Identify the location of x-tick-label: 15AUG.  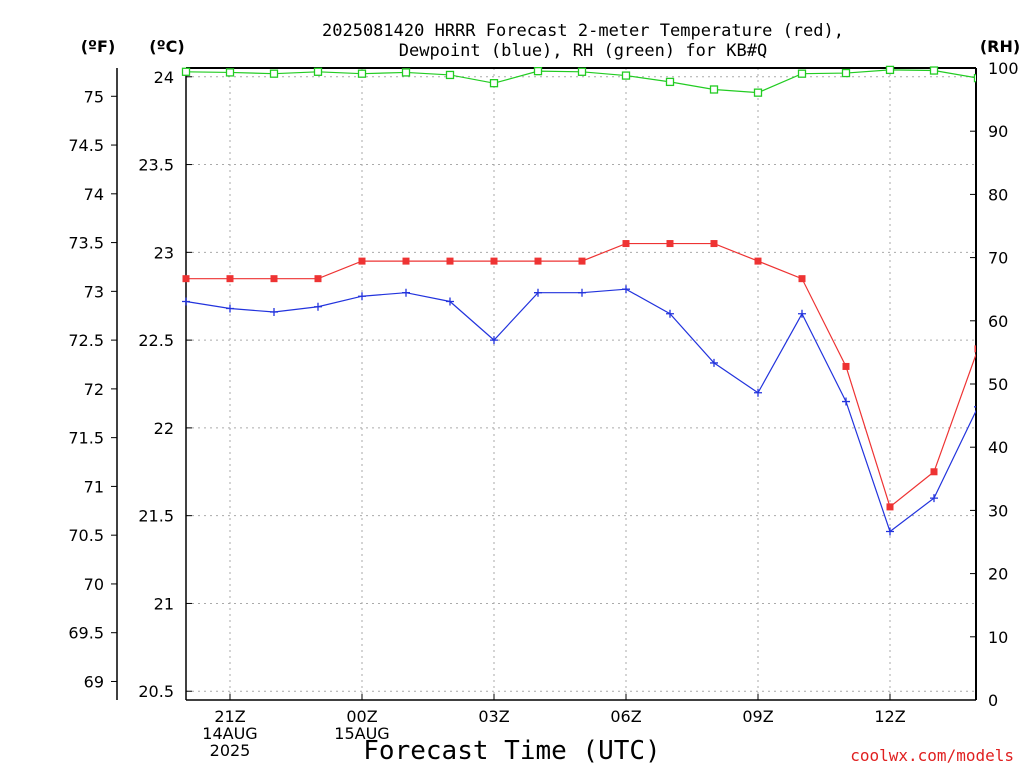
(361, 733).